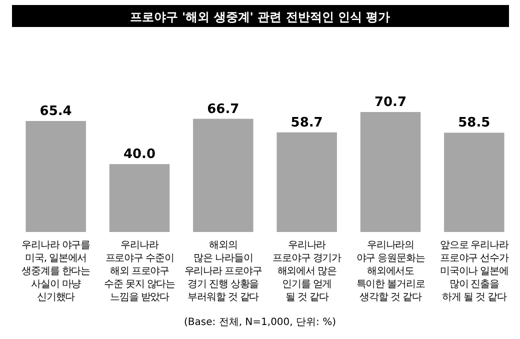 The image size is (520, 339). I want to click on data-label: 70.7, so click(390, 102).